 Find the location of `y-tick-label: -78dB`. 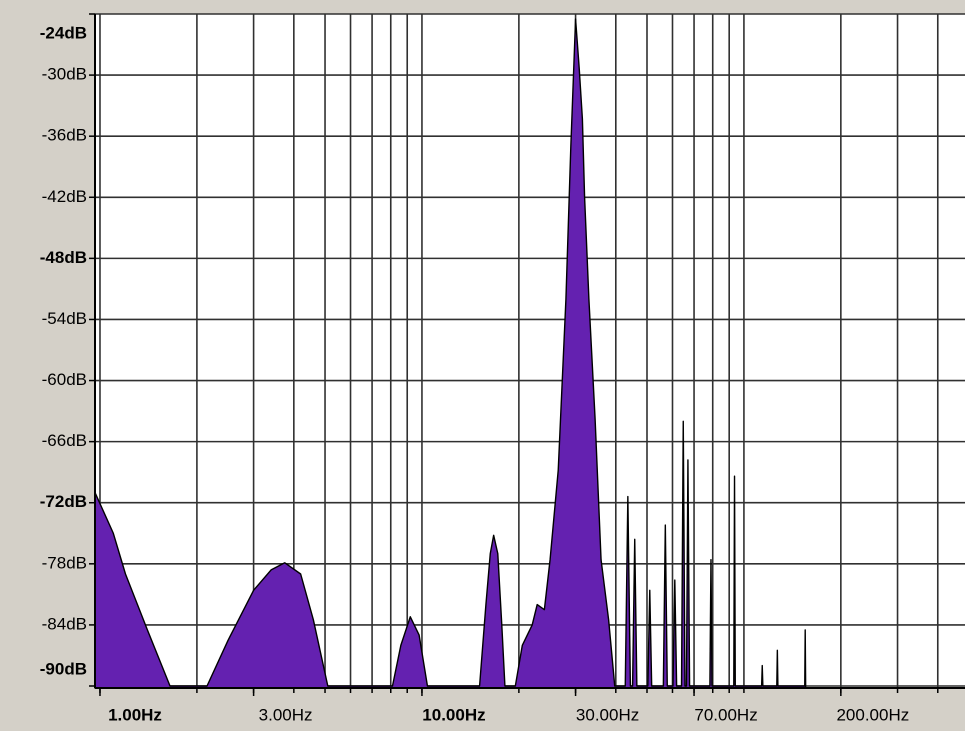

y-tick-label: -78dB is located at coordinates (64, 562).